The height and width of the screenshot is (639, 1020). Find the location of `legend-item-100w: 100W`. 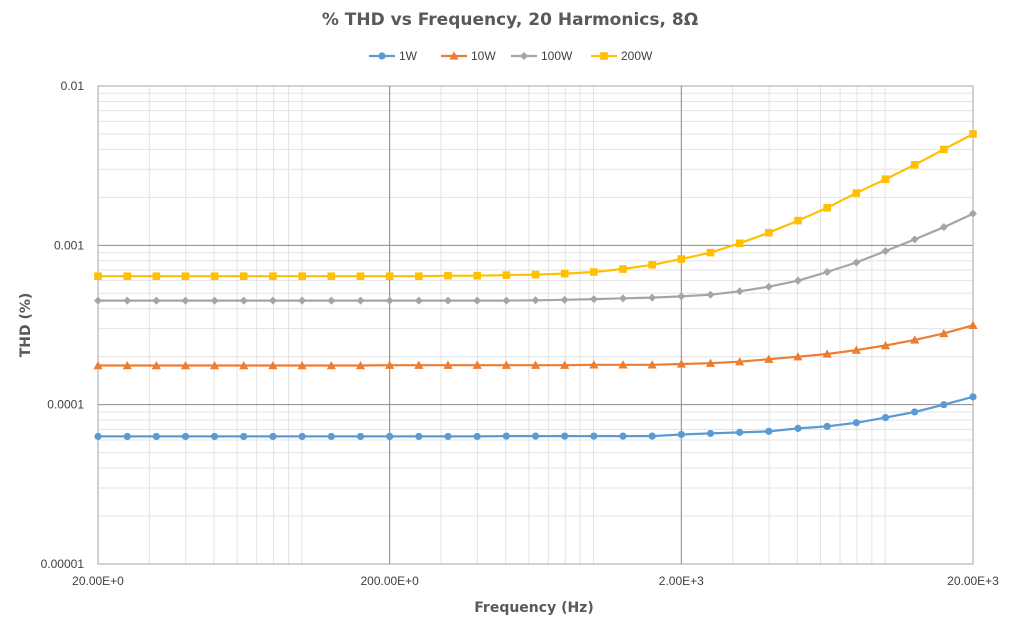

legend-item-100w: 100W is located at coordinates (542, 56).